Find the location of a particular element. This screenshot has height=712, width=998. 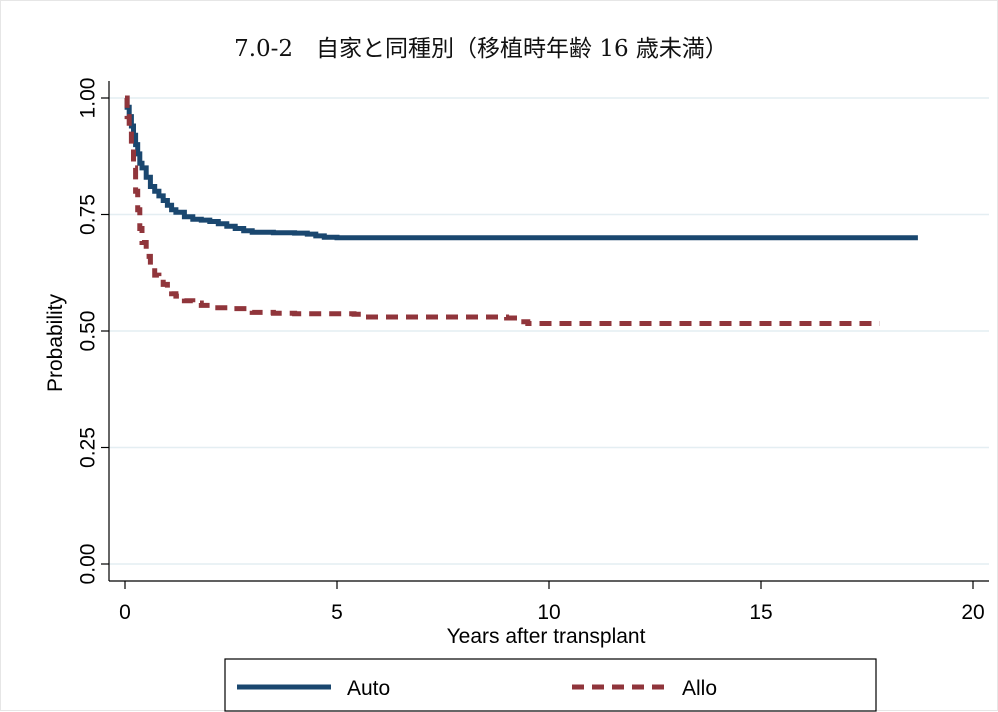

x-tick-label: 5 is located at coordinates (337, 612).